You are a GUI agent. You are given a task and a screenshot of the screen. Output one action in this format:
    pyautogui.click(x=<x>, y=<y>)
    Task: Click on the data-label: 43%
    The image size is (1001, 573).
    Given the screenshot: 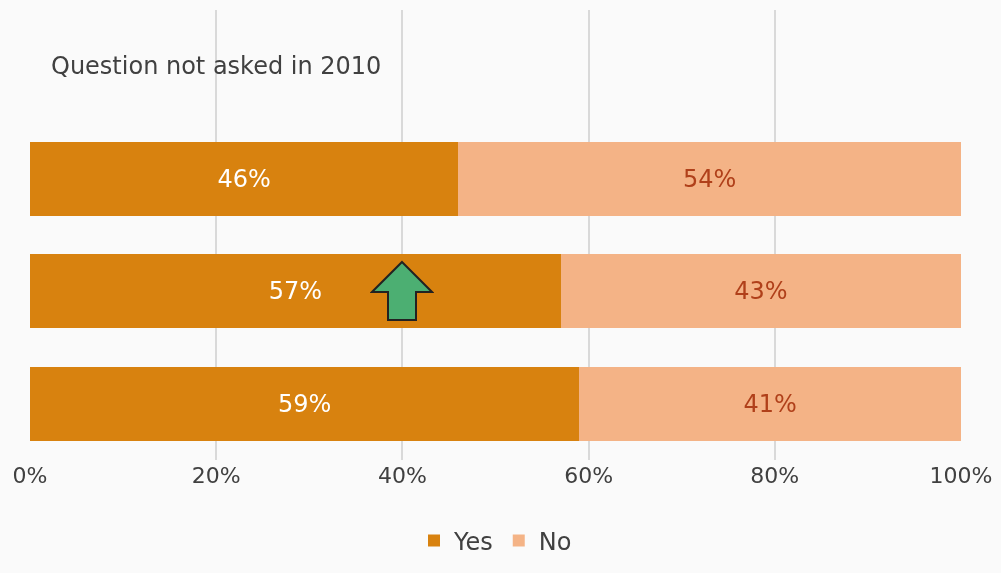 What is the action you would take?
    pyautogui.click(x=761, y=291)
    